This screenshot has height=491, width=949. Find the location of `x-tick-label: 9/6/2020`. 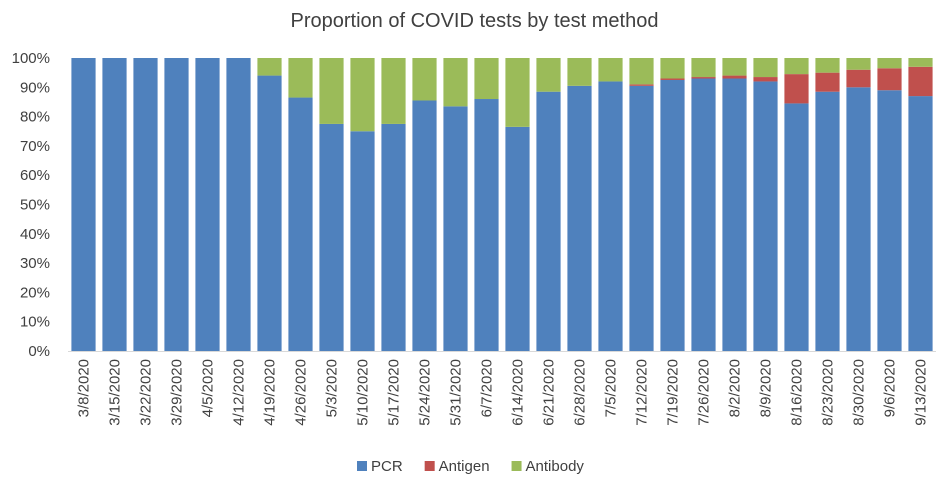

x-tick-label: 9/6/2020 is located at coordinates (890, 388).